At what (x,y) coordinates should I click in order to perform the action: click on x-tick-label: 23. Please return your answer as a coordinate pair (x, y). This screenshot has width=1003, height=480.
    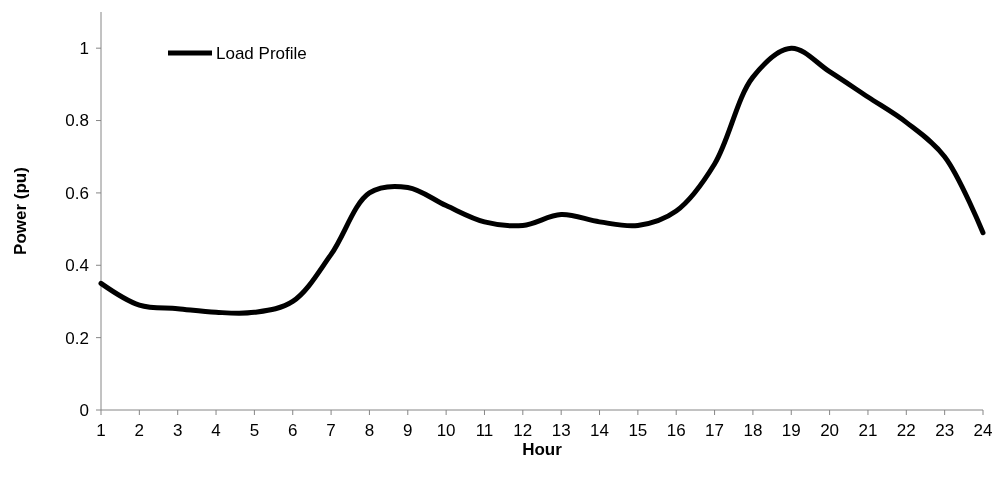
    Looking at the image, I should click on (945, 430).